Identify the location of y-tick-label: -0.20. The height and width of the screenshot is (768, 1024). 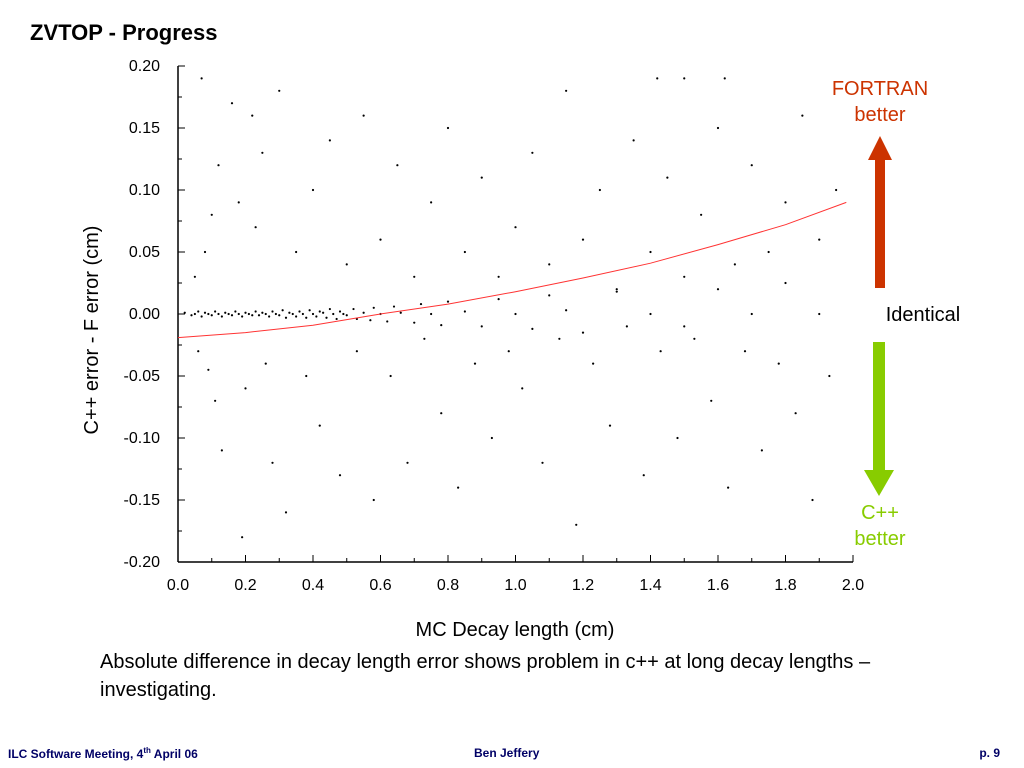
(142, 562).